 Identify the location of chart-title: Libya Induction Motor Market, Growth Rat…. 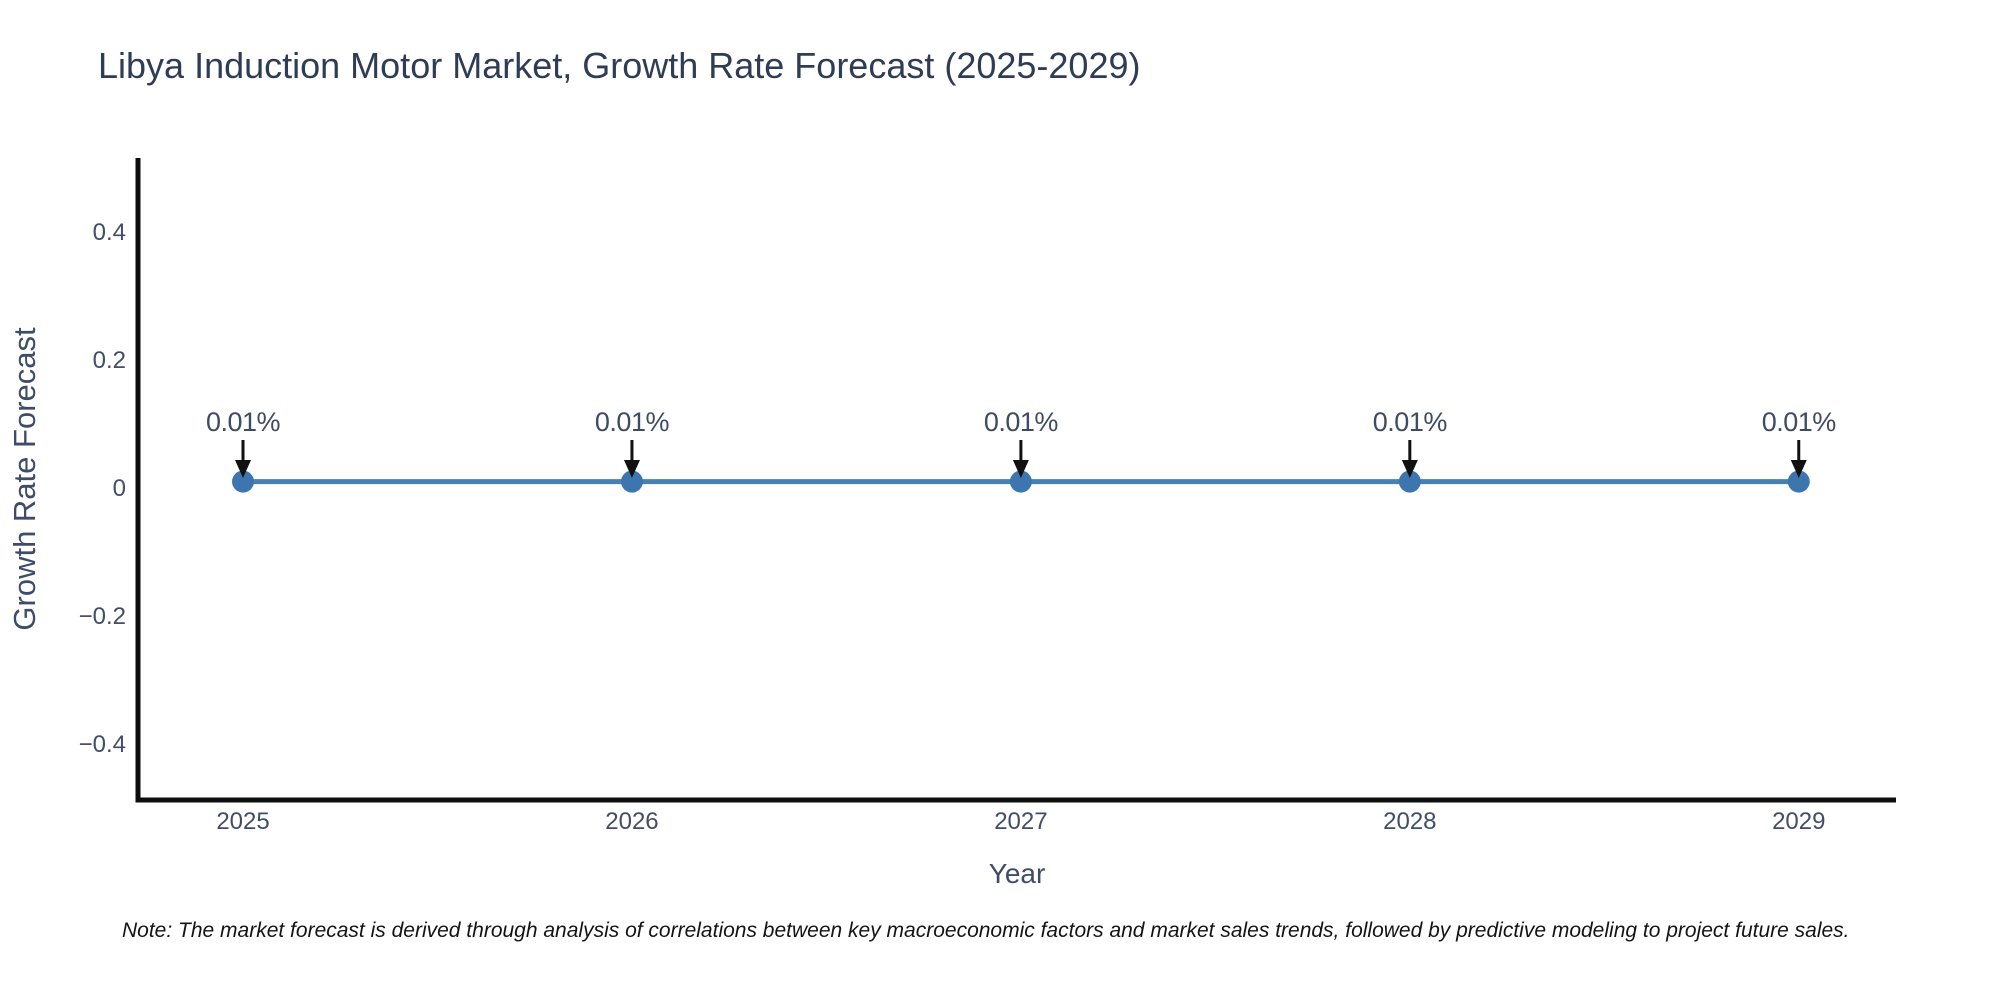
(619, 65).